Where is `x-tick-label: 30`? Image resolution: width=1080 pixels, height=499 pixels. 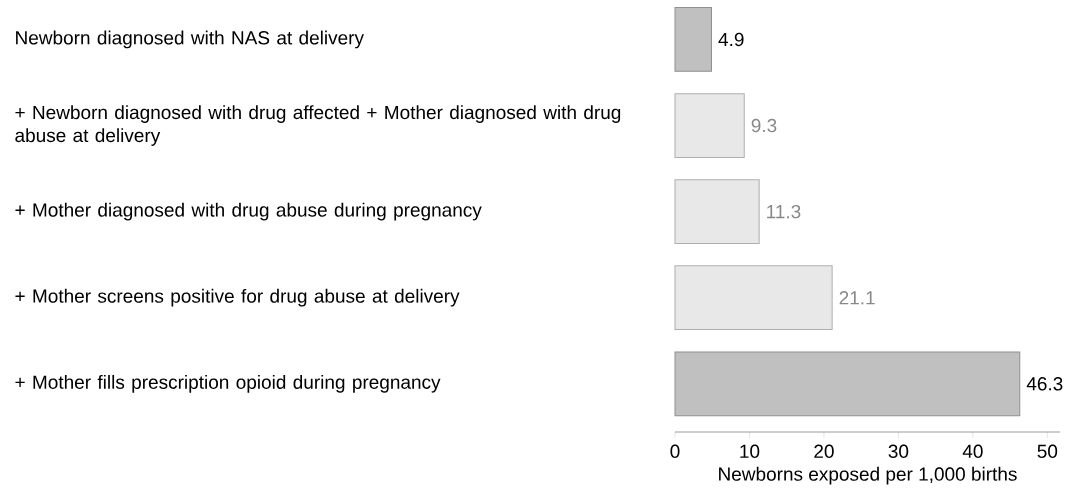
x-tick-label: 30 is located at coordinates (898, 451).